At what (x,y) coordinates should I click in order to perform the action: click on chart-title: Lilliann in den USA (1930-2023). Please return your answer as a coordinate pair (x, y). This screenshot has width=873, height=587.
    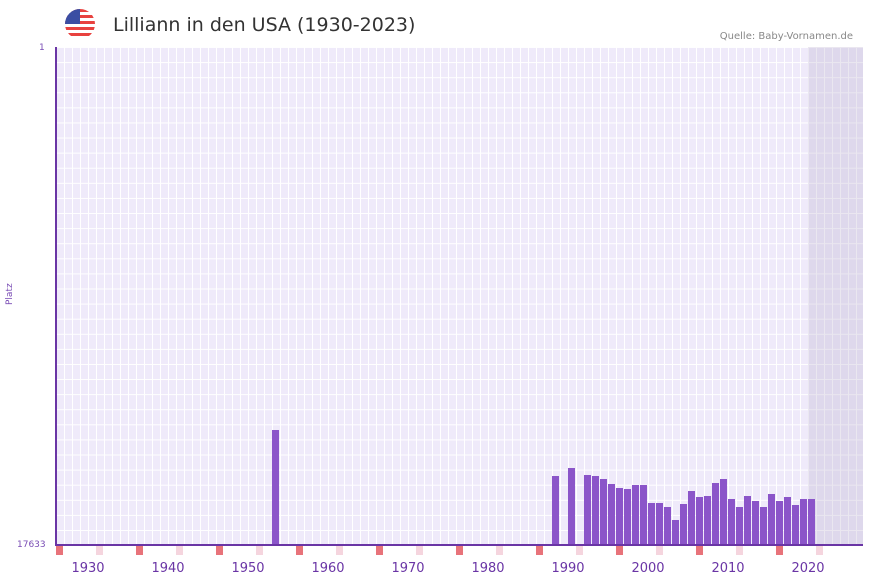
    Looking at the image, I should click on (264, 25).